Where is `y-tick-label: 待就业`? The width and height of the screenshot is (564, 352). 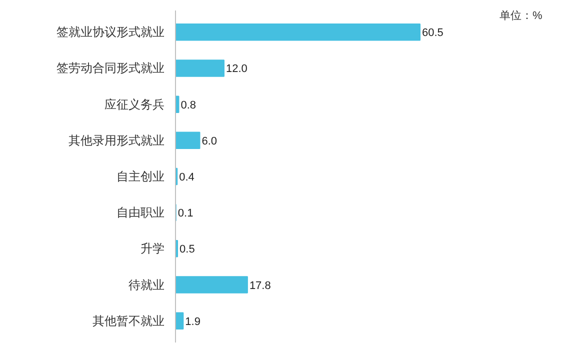
y-tick-label: 待就业 is located at coordinates (146, 285).